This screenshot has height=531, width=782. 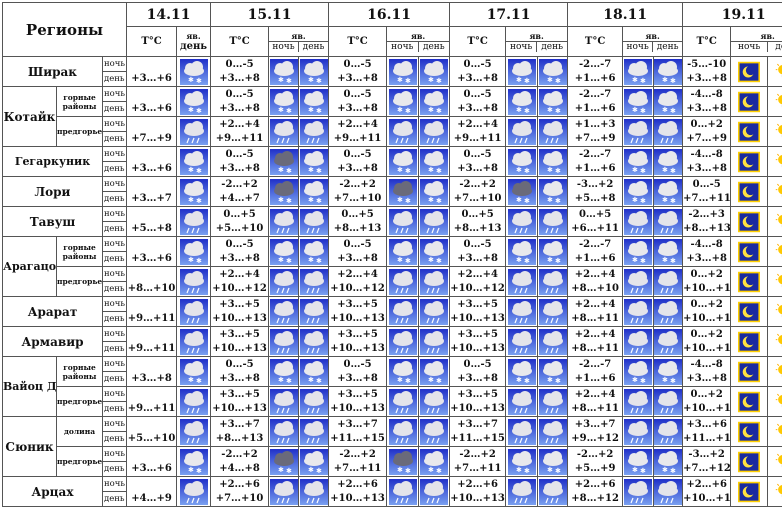 I want to click on temp-night: -2…-7, so click(x=595, y=364).